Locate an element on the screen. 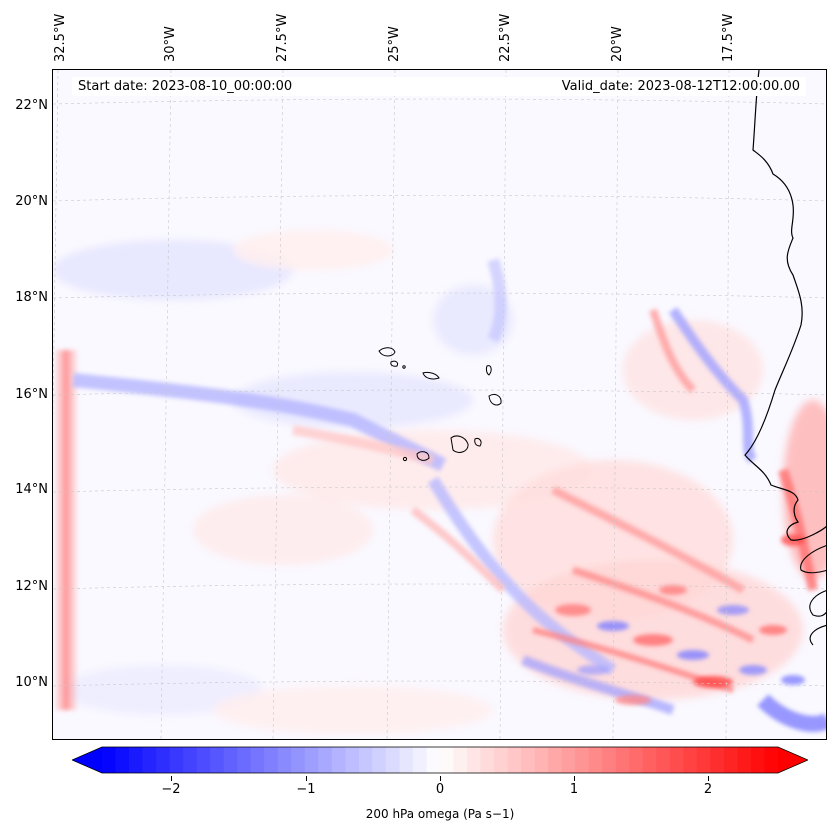  colorbar is located at coordinates (440, 760).